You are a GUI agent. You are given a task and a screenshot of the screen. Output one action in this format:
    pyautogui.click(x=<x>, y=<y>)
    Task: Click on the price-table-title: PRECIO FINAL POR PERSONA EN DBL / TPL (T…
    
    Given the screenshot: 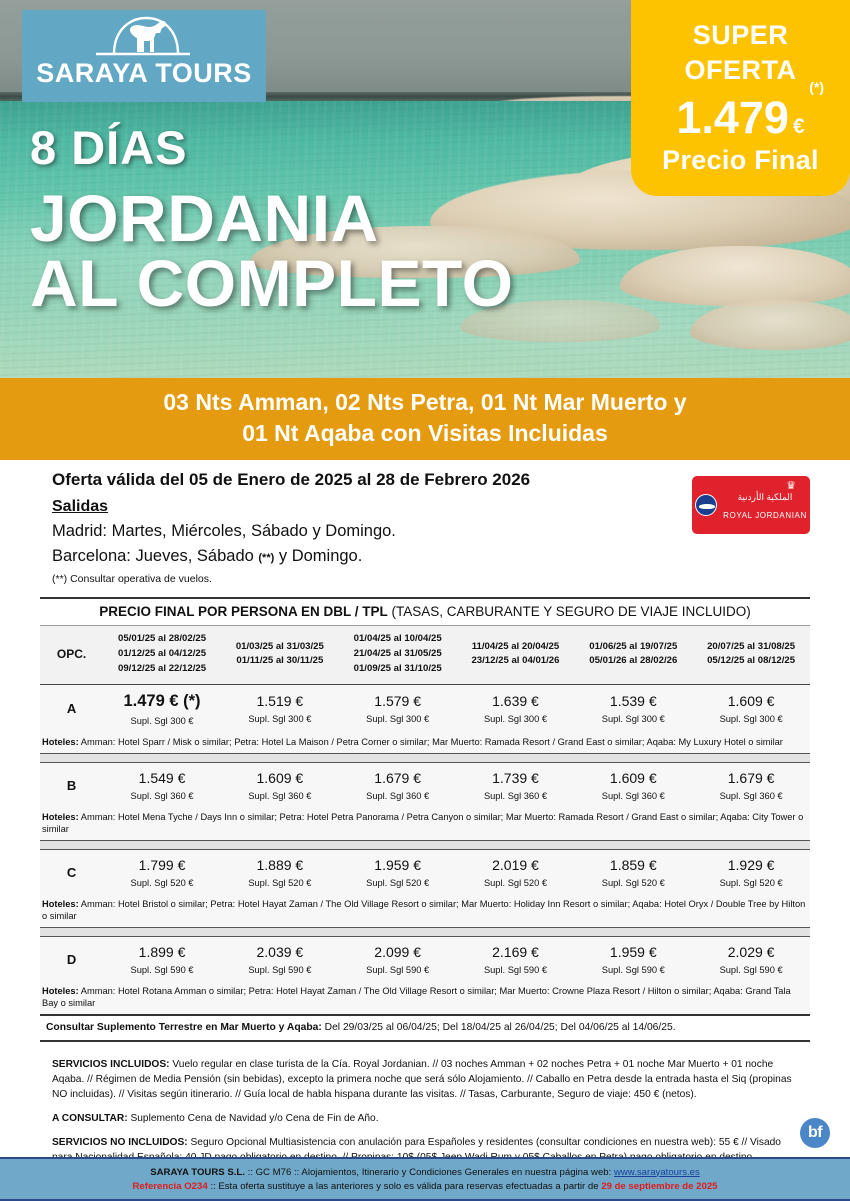 What is the action you would take?
    pyautogui.click(x=425, y=612)
    